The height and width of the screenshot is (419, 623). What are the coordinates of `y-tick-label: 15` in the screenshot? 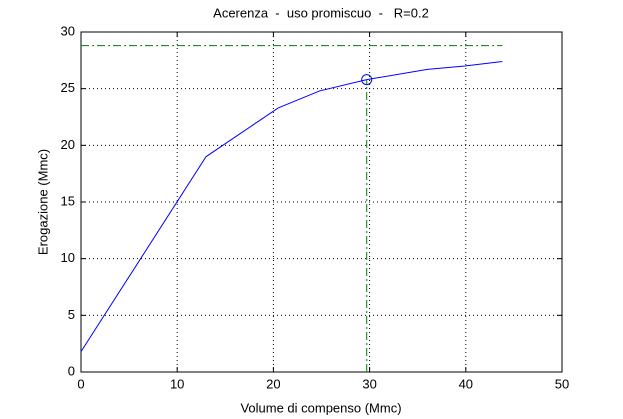 It's located at (68, 200).